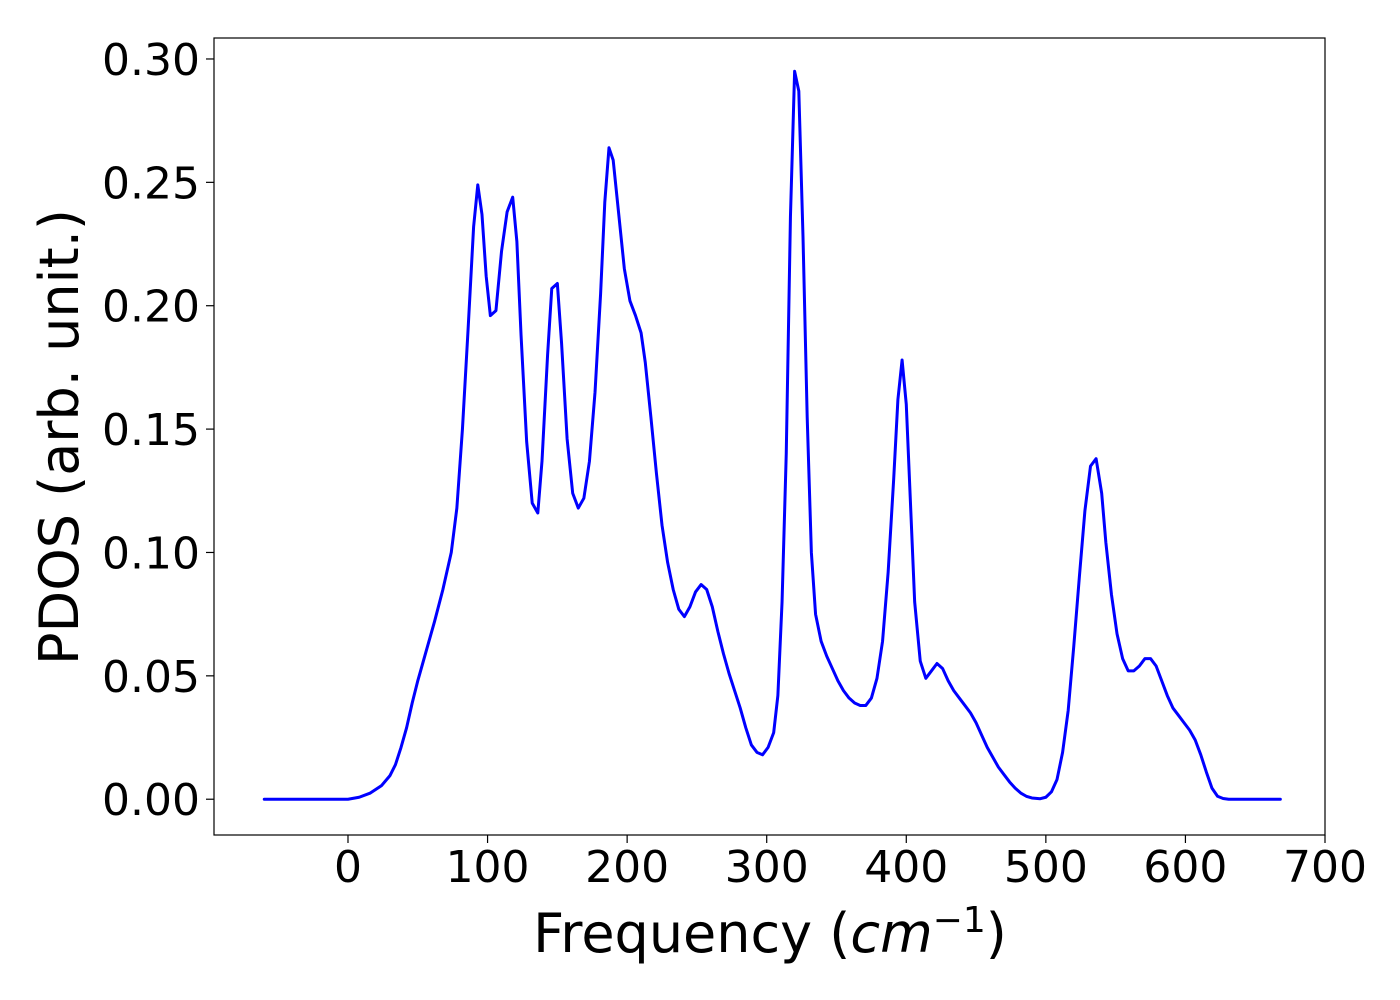 This screenshot has height=1000, width=1400. What do you see at coordinates (151, 183) in the screenshot?
I see `y-tick-label: 0.25` at bounding box center [151, 183].